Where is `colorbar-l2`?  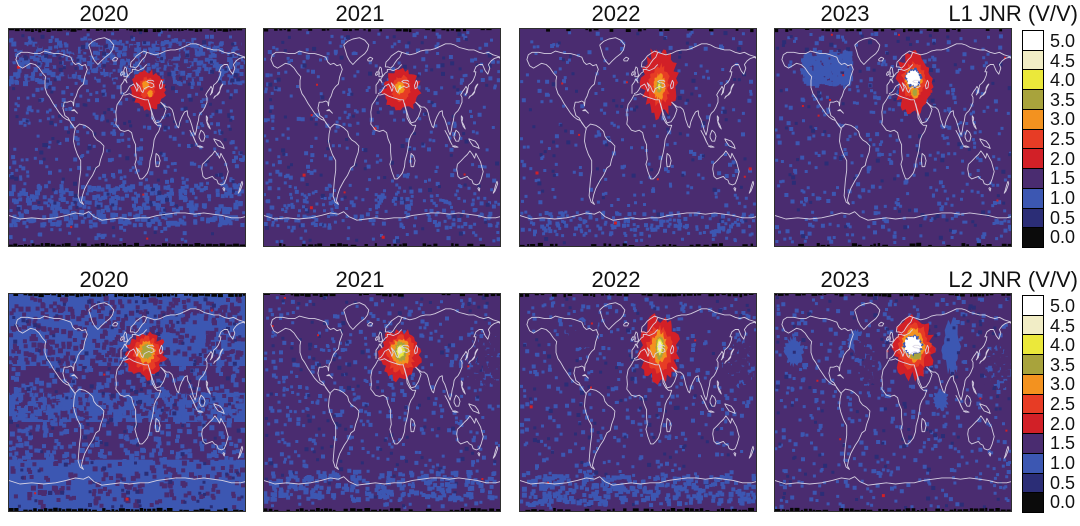
colorbar-l2 is located at coordinates (1033, 404).